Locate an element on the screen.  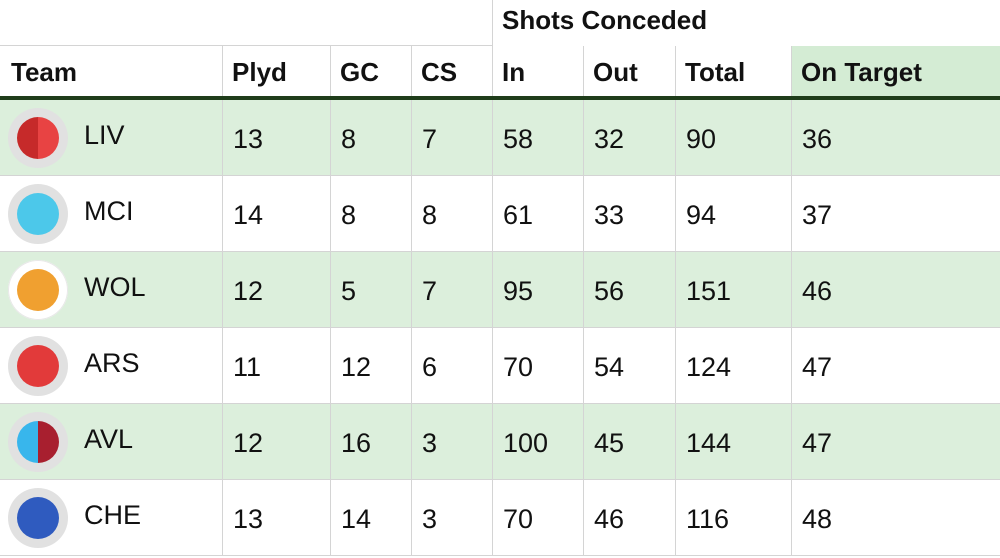
group-header-blank is located at coordinates (246, 23).